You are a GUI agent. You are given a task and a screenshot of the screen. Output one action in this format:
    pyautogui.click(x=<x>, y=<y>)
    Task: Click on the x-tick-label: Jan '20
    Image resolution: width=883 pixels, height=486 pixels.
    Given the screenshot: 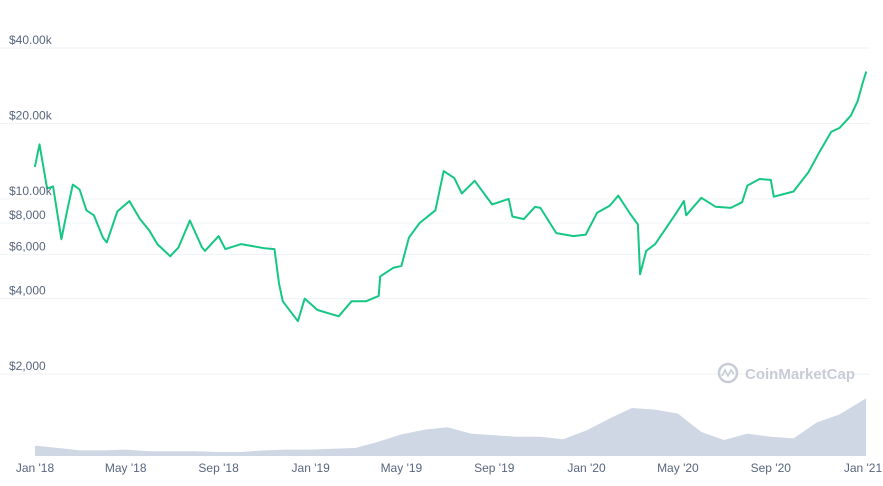 What is the action you would take?
    pyautogui.click(x=586, y=468)
    